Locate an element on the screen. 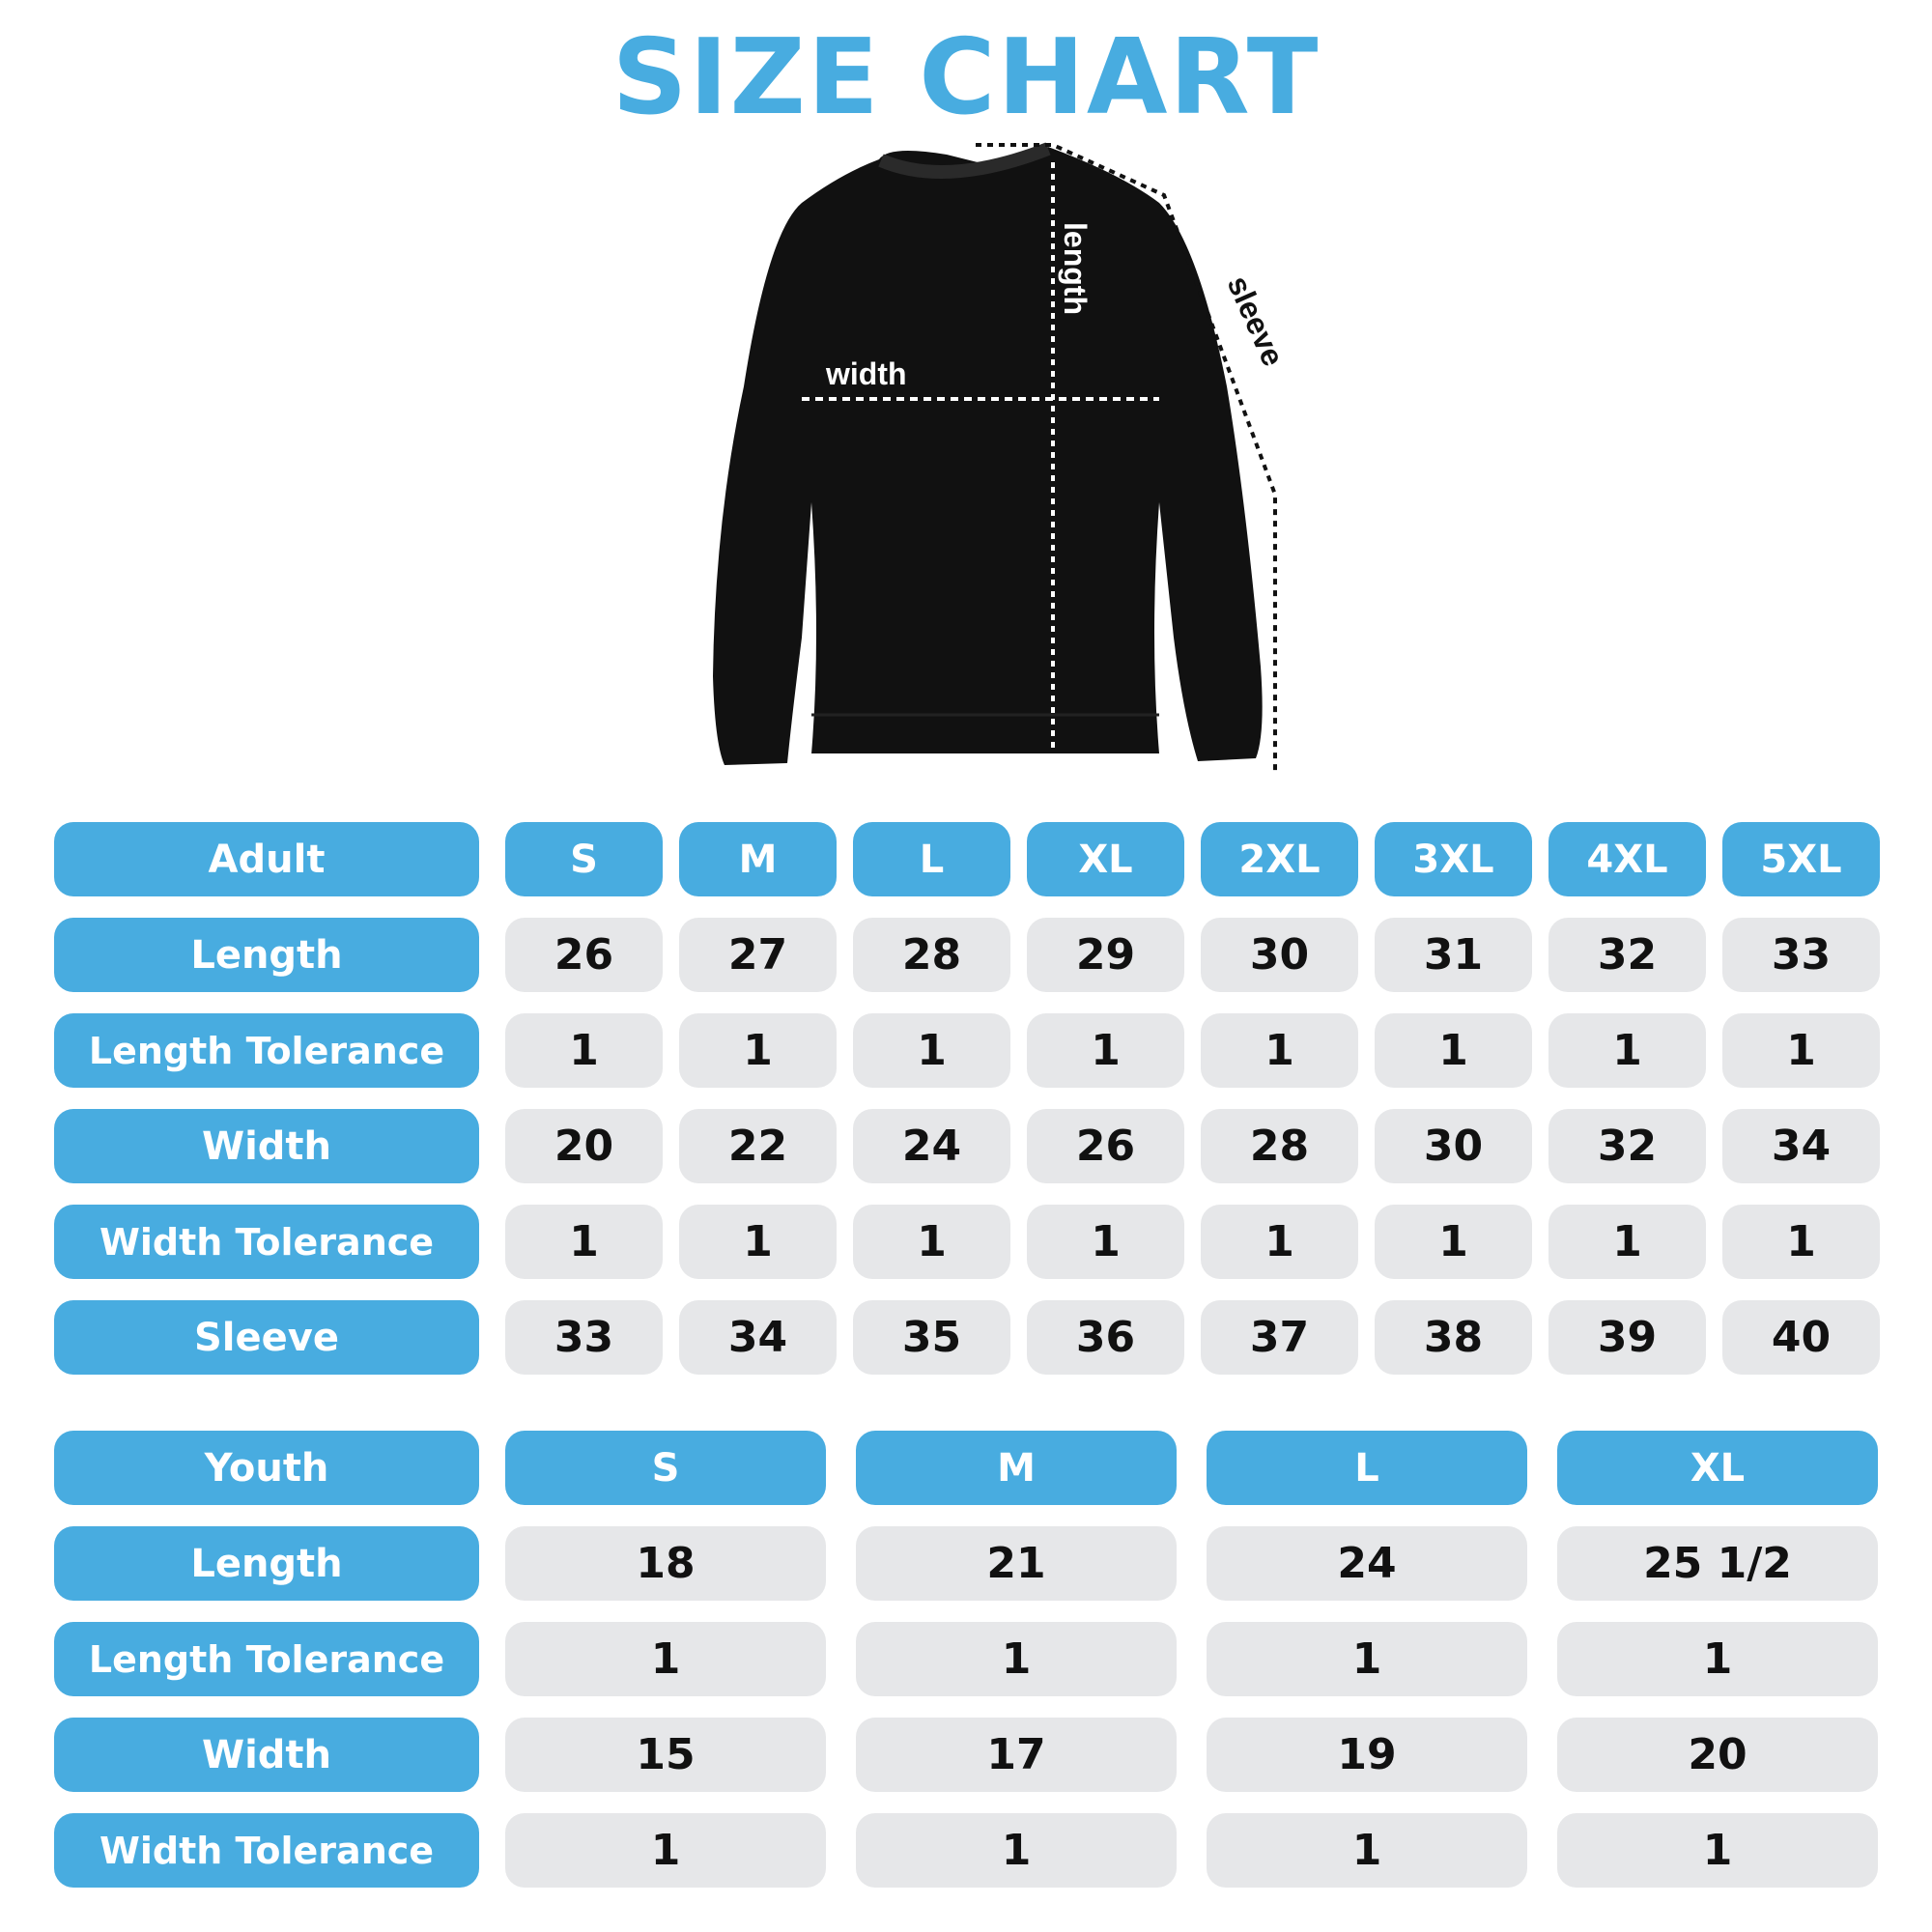 The width and height of the screenshot is (1932, 1932). sweater-collar is located at coordinates (964, 160).